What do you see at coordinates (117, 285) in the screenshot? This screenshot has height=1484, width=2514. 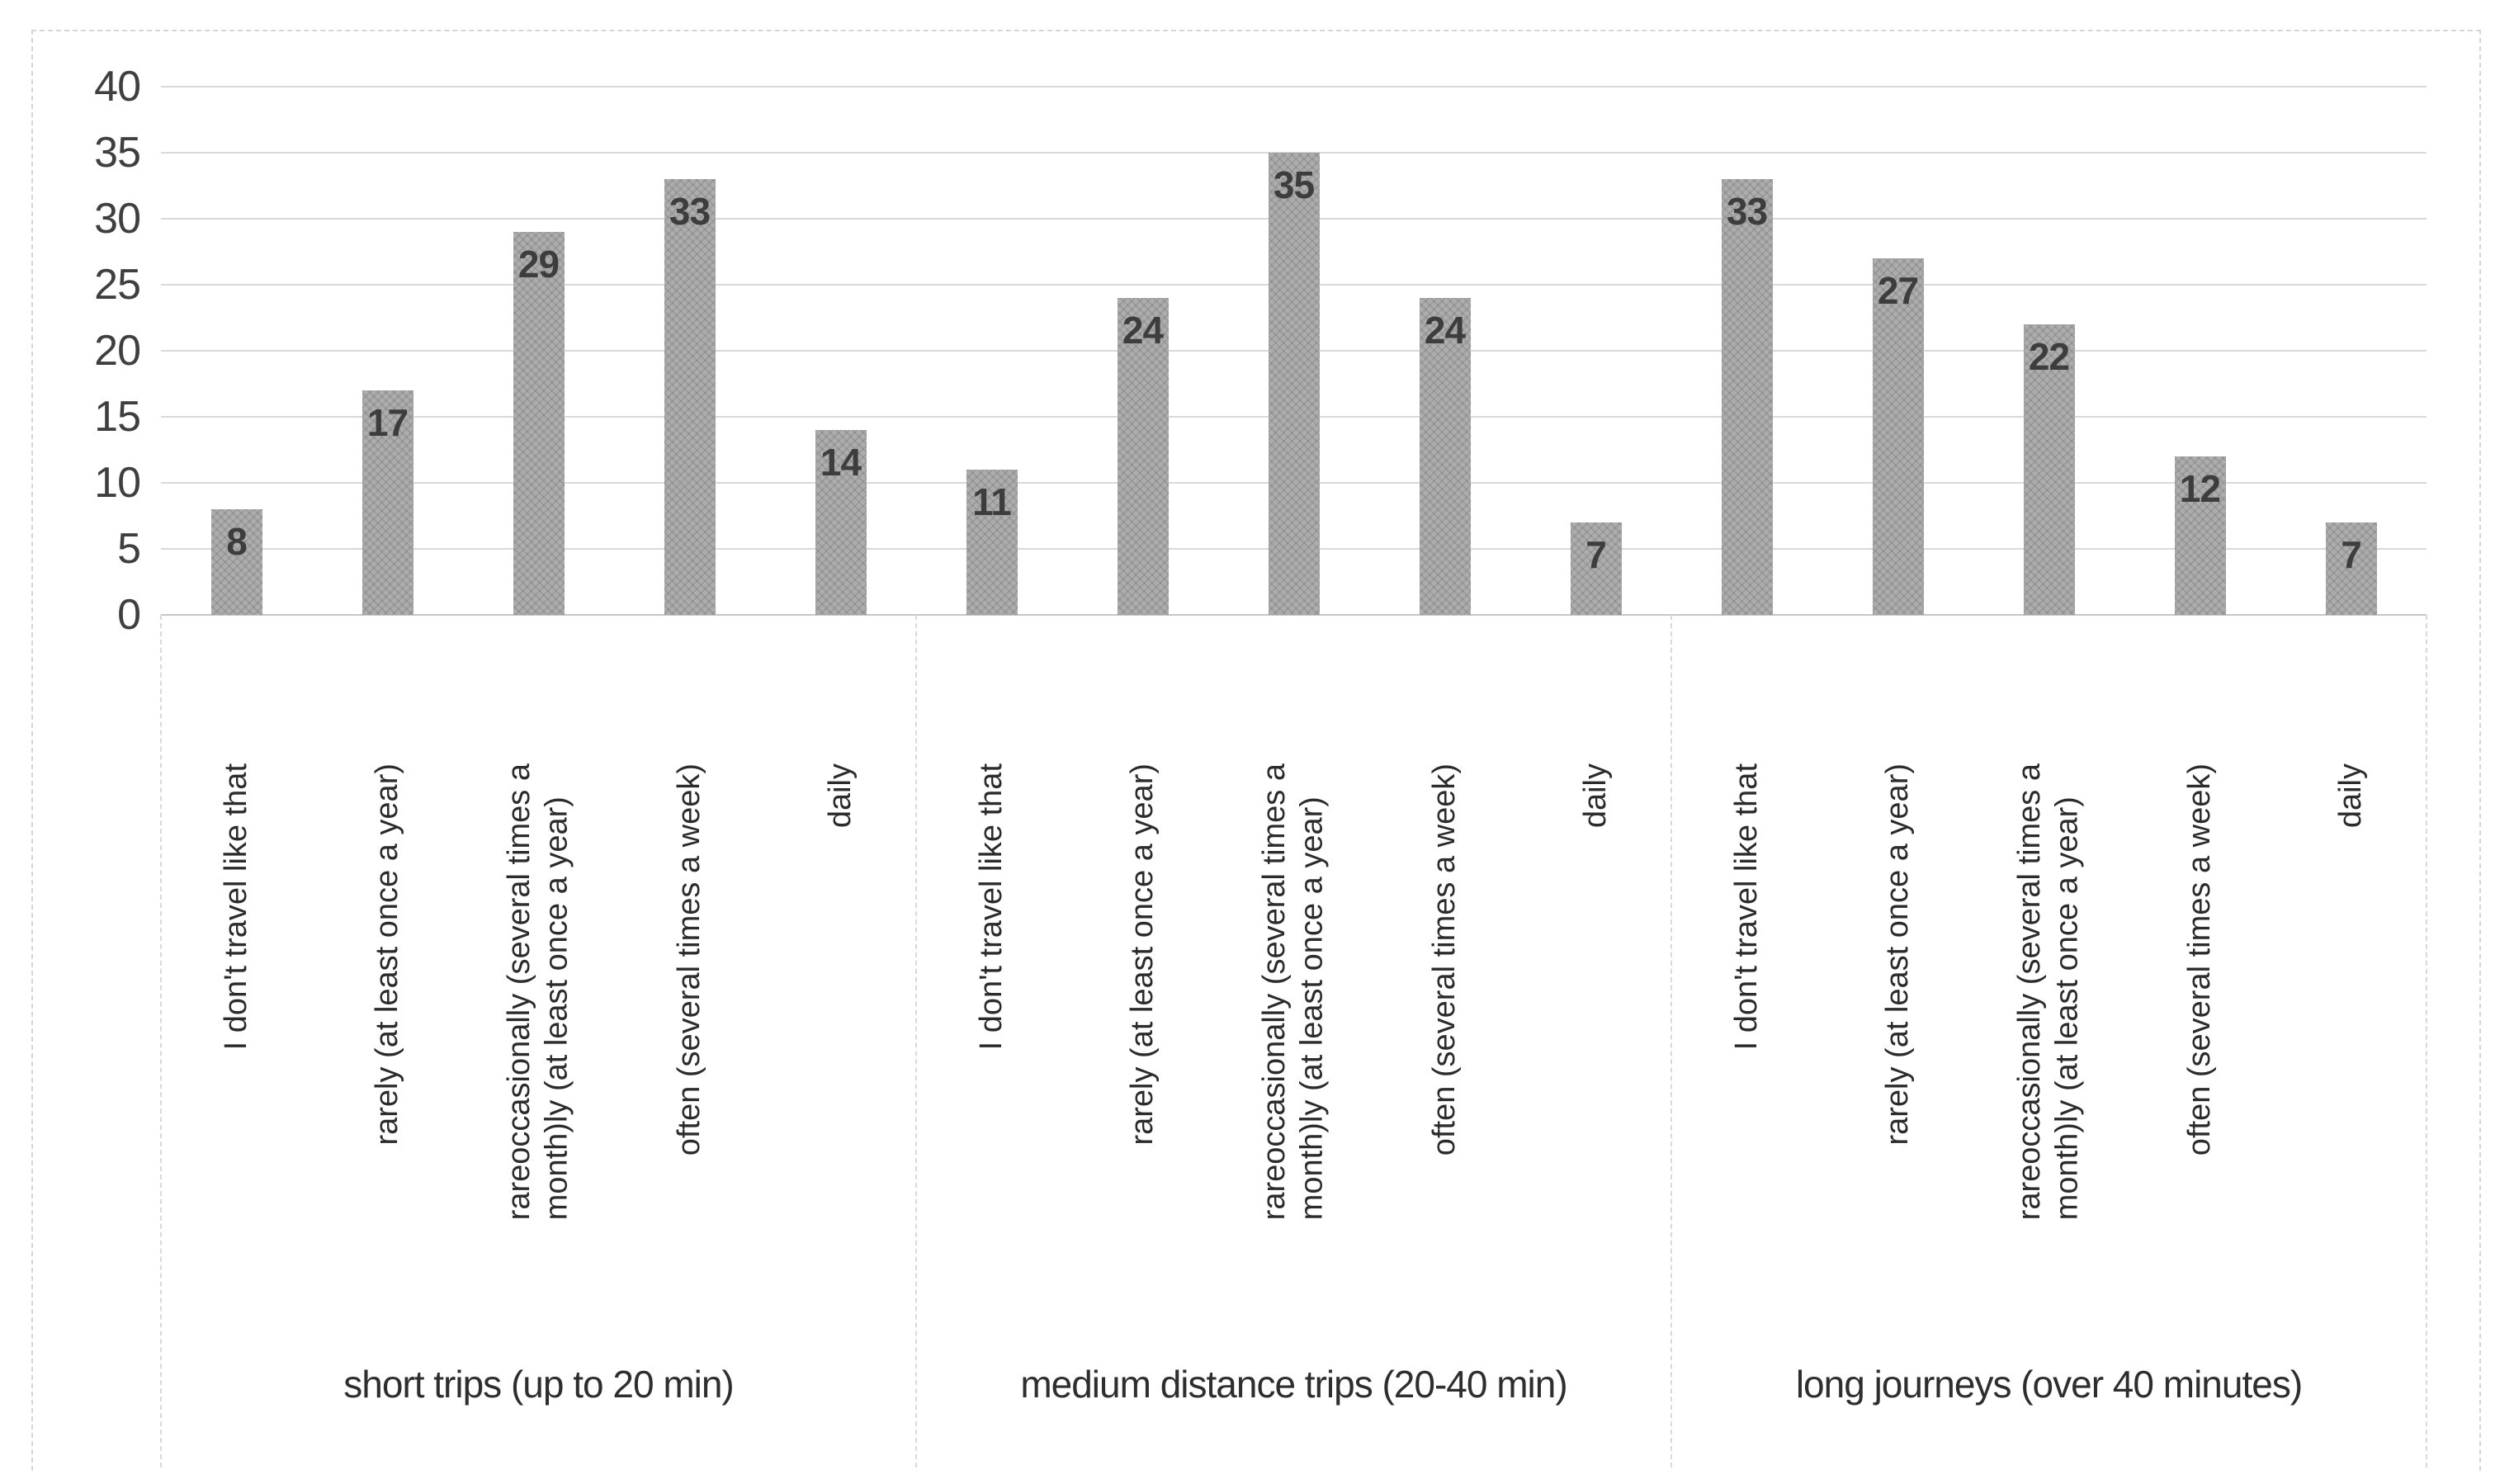 I see `y-axis-tick-label: 25` at bounding box center [117, 285].